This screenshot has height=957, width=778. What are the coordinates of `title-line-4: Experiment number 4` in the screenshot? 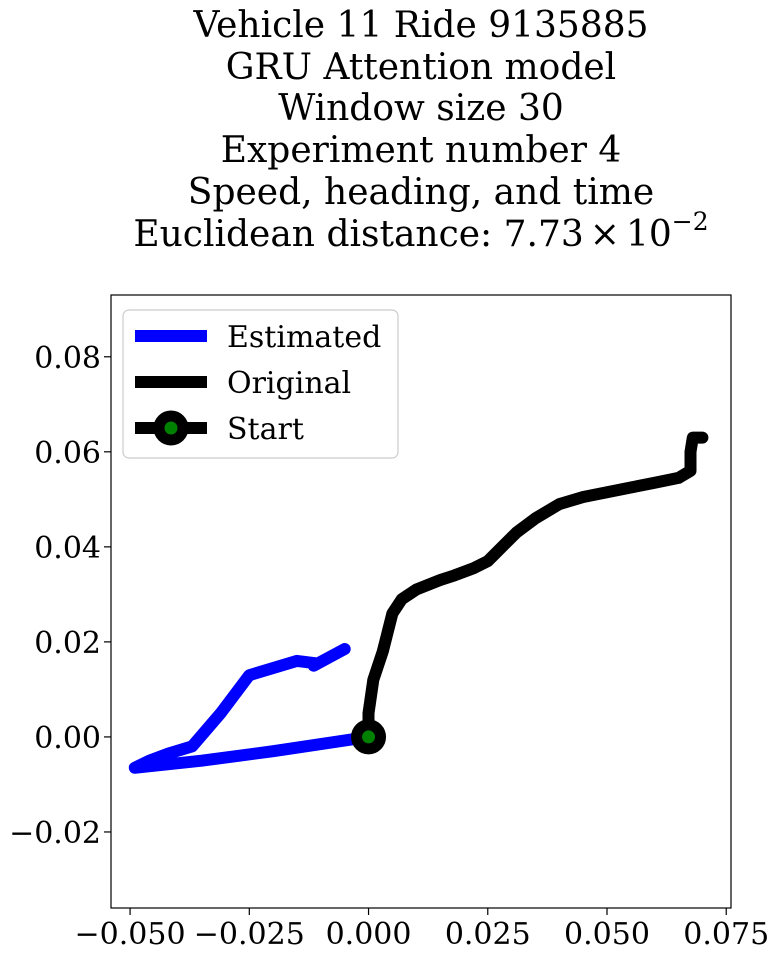 It's located at (421, 150).